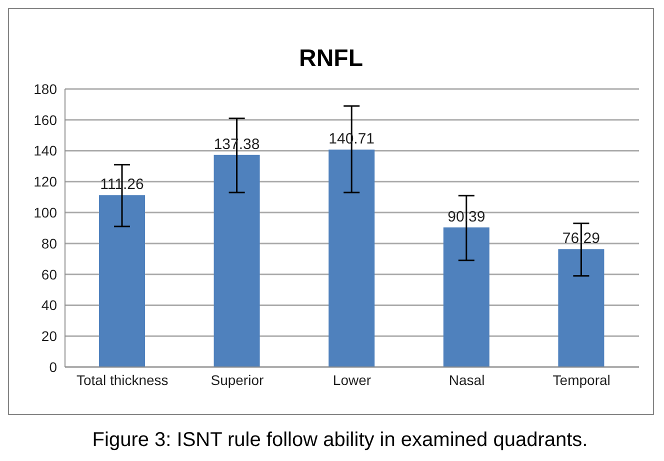  Describe the element at coordinates (49, 336) in the screenshot. I see `y-tick-label: 20` at that location.